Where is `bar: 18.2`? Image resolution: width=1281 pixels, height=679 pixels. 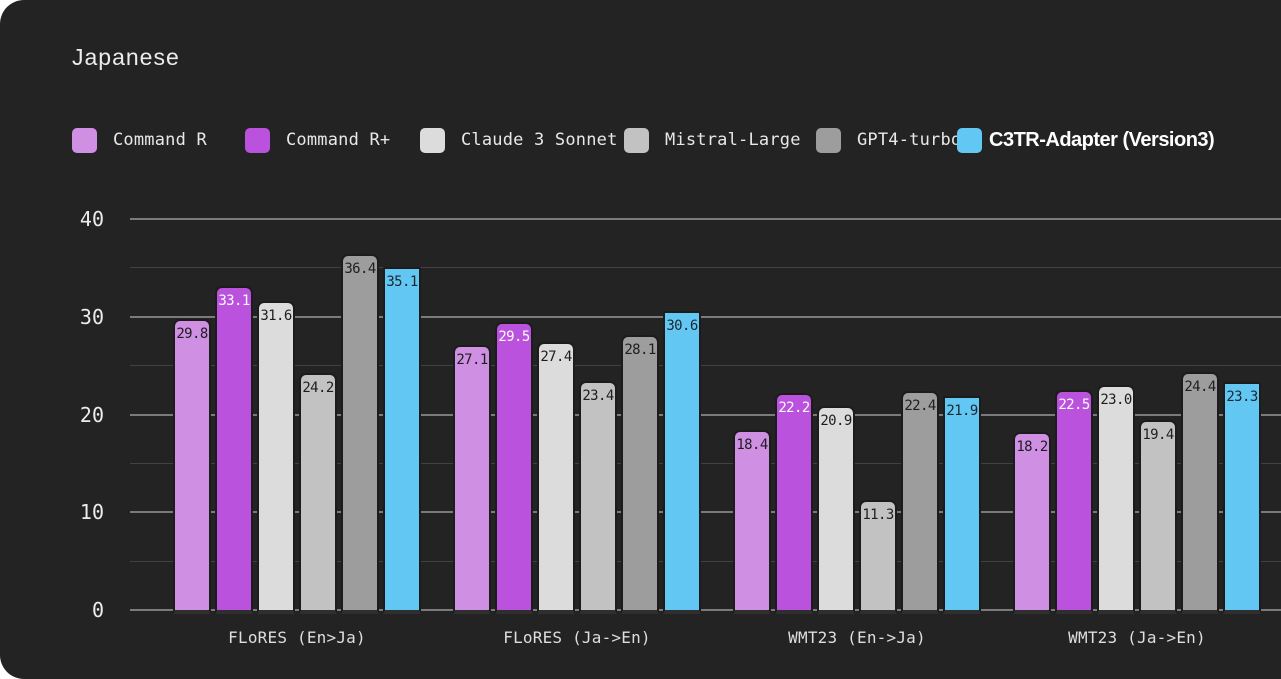 bar: 18.2 is located at coordinates (1032, 523).